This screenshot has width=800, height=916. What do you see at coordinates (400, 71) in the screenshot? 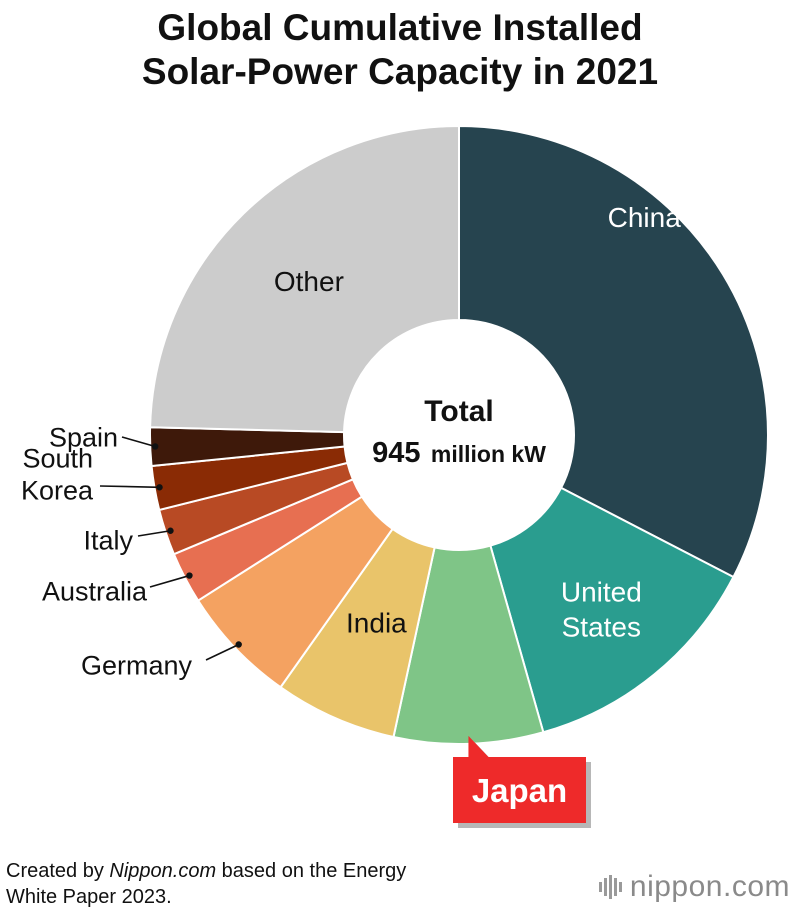
I see `chart-title-line-2: Solar-Power Capacity in 2021` at bounding box center [400, 71].